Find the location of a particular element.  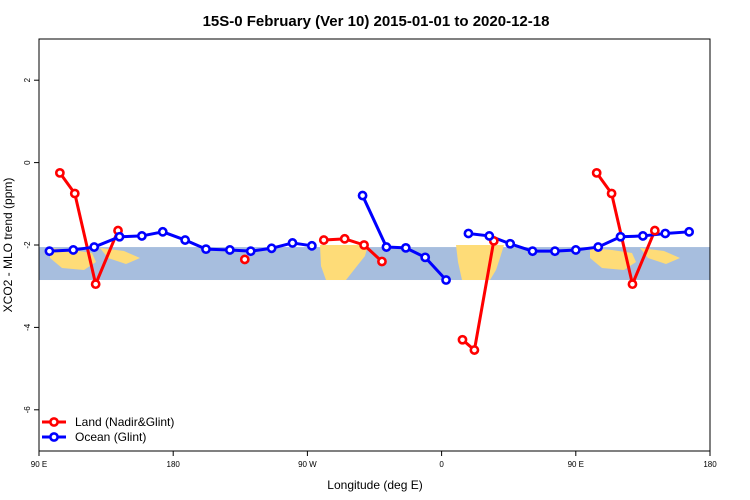

y-axis-label: XCO2 - MLO trend (ppm) is located at coordinates (8, 245).